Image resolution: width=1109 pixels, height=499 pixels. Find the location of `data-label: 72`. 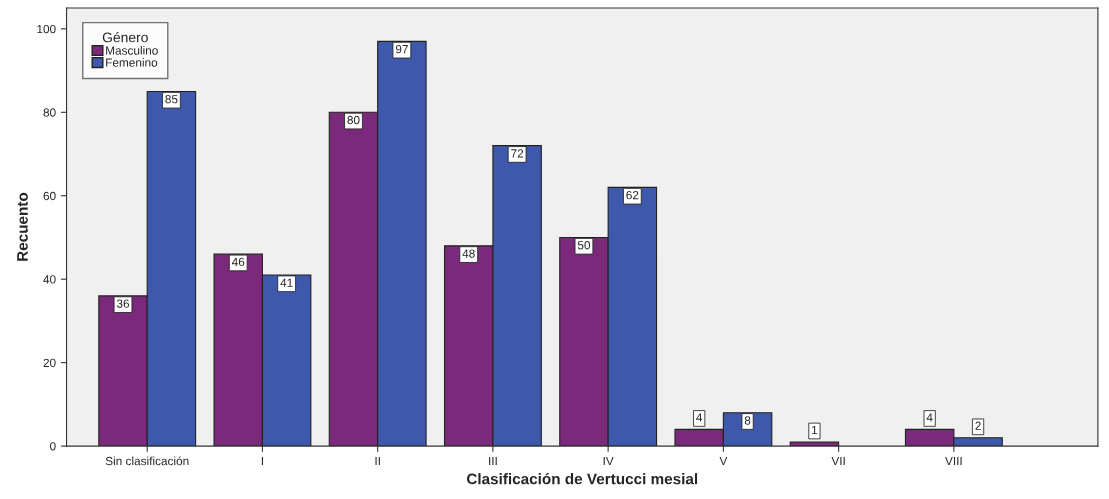

data-label: 72 is located at coordinates (517, 153).